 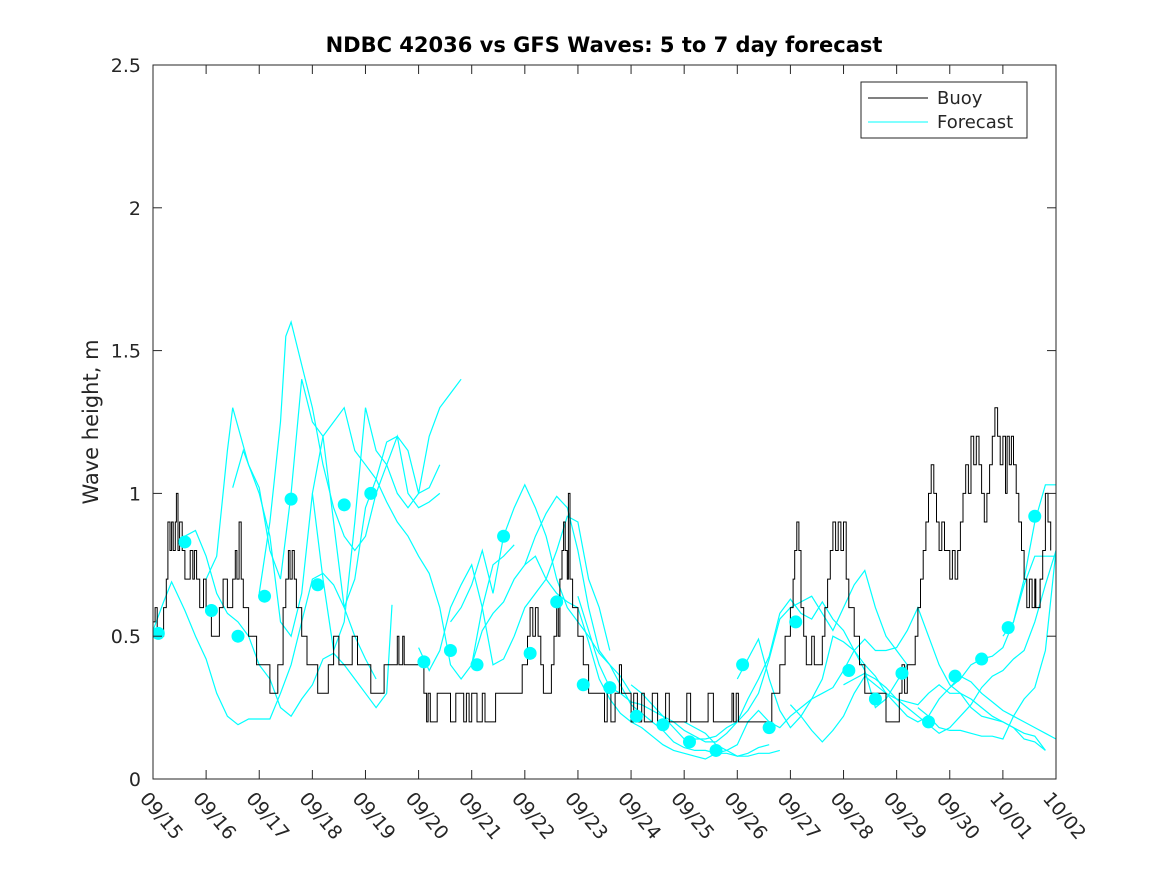 I want to click on legend-box, so click(x=944, y=110).